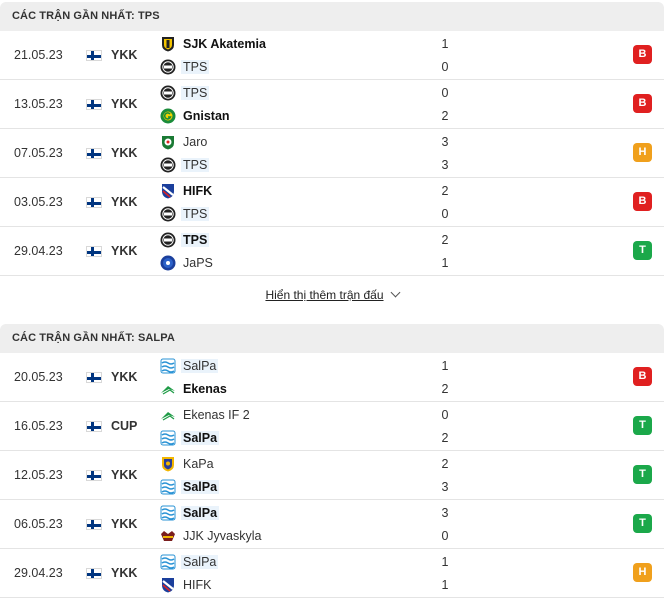 The image size is (668, 599). I want to click on match-date: 13.05.23, so click(38, 104).